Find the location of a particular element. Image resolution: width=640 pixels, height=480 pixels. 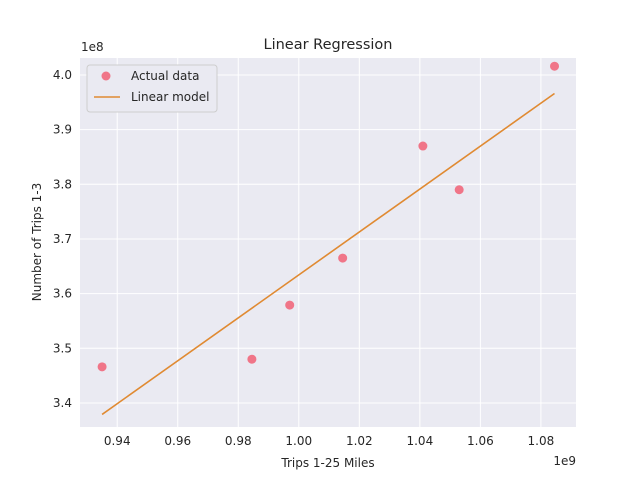

x-axis-label: Trips 1-25 Miles is located at coordinates (327, 463).